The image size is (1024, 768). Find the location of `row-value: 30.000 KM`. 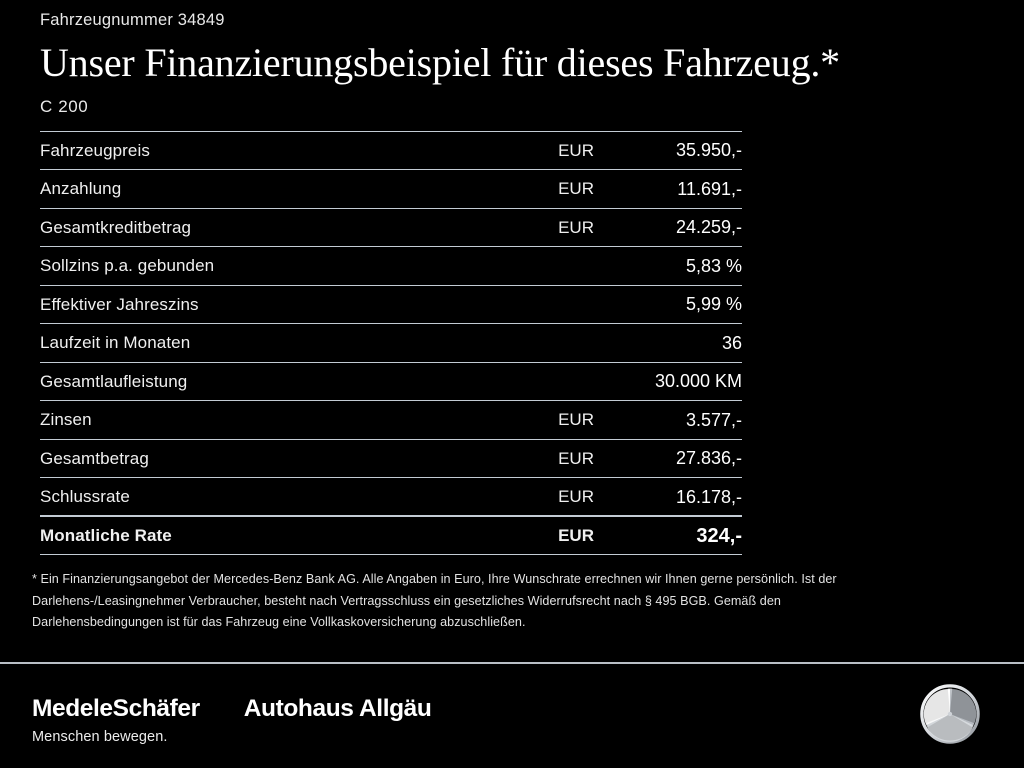

row-value: 30.000 KM is located at coordinates (668, 381).